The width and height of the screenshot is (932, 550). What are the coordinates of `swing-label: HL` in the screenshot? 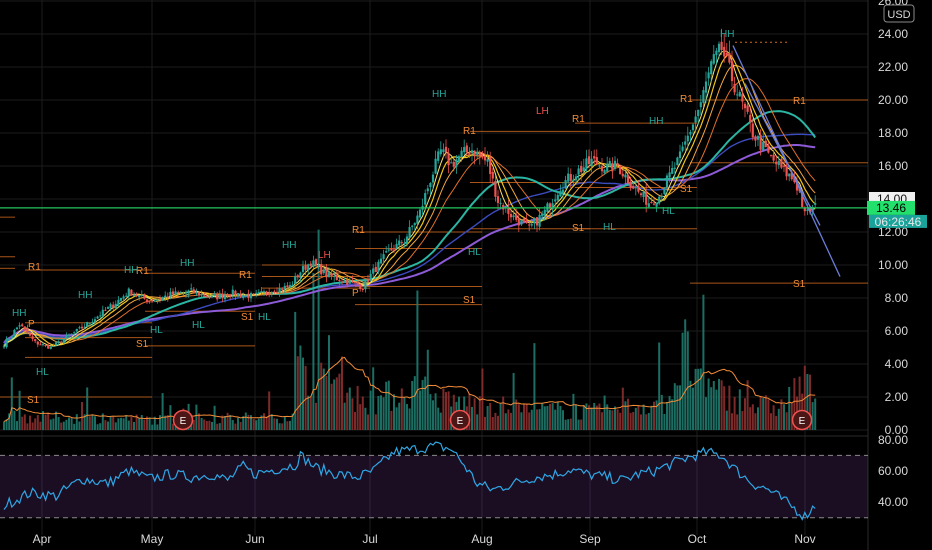 It's located at (198, 325).